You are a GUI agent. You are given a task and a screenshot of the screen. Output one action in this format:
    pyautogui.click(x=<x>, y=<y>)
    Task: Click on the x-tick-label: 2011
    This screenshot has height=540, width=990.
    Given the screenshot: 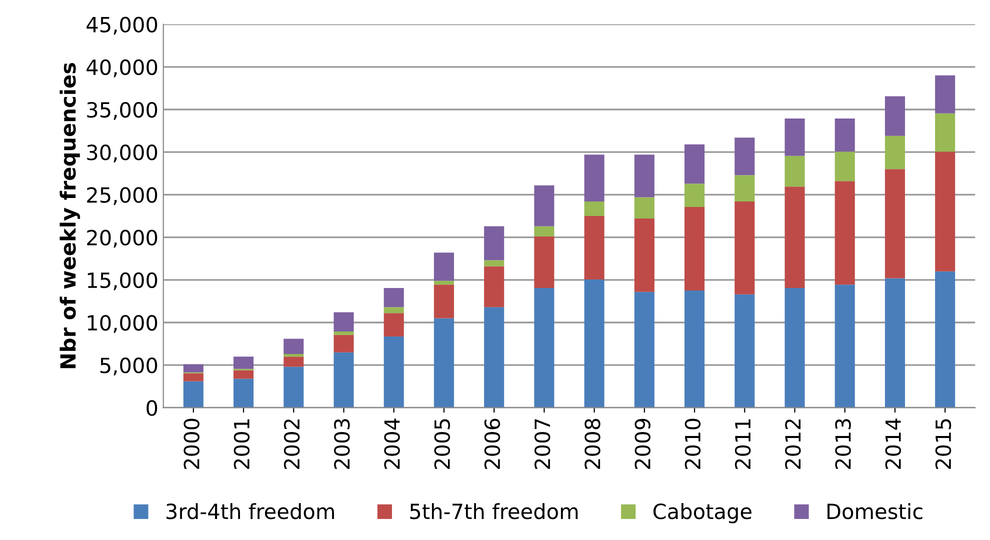 What is the action you would take?
    pyautogui.click(x=742, y=444)
    